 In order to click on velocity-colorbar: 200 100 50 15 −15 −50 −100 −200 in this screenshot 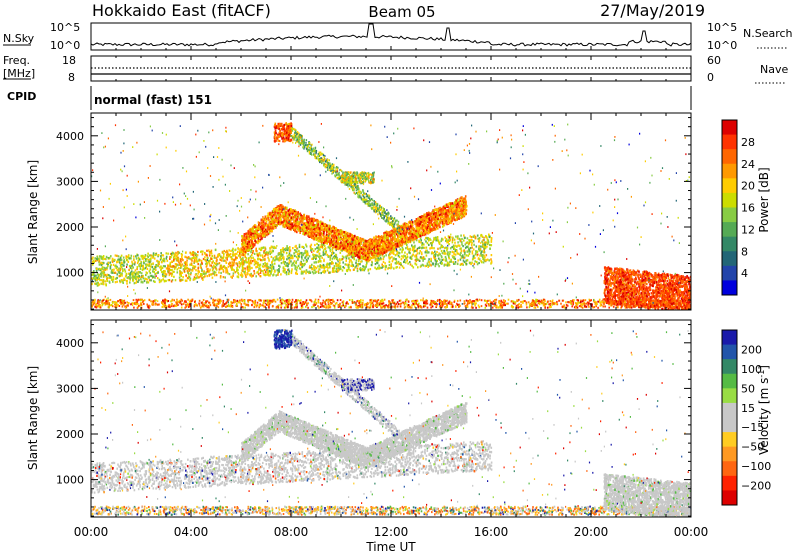, I will do `click(746, 417)`.